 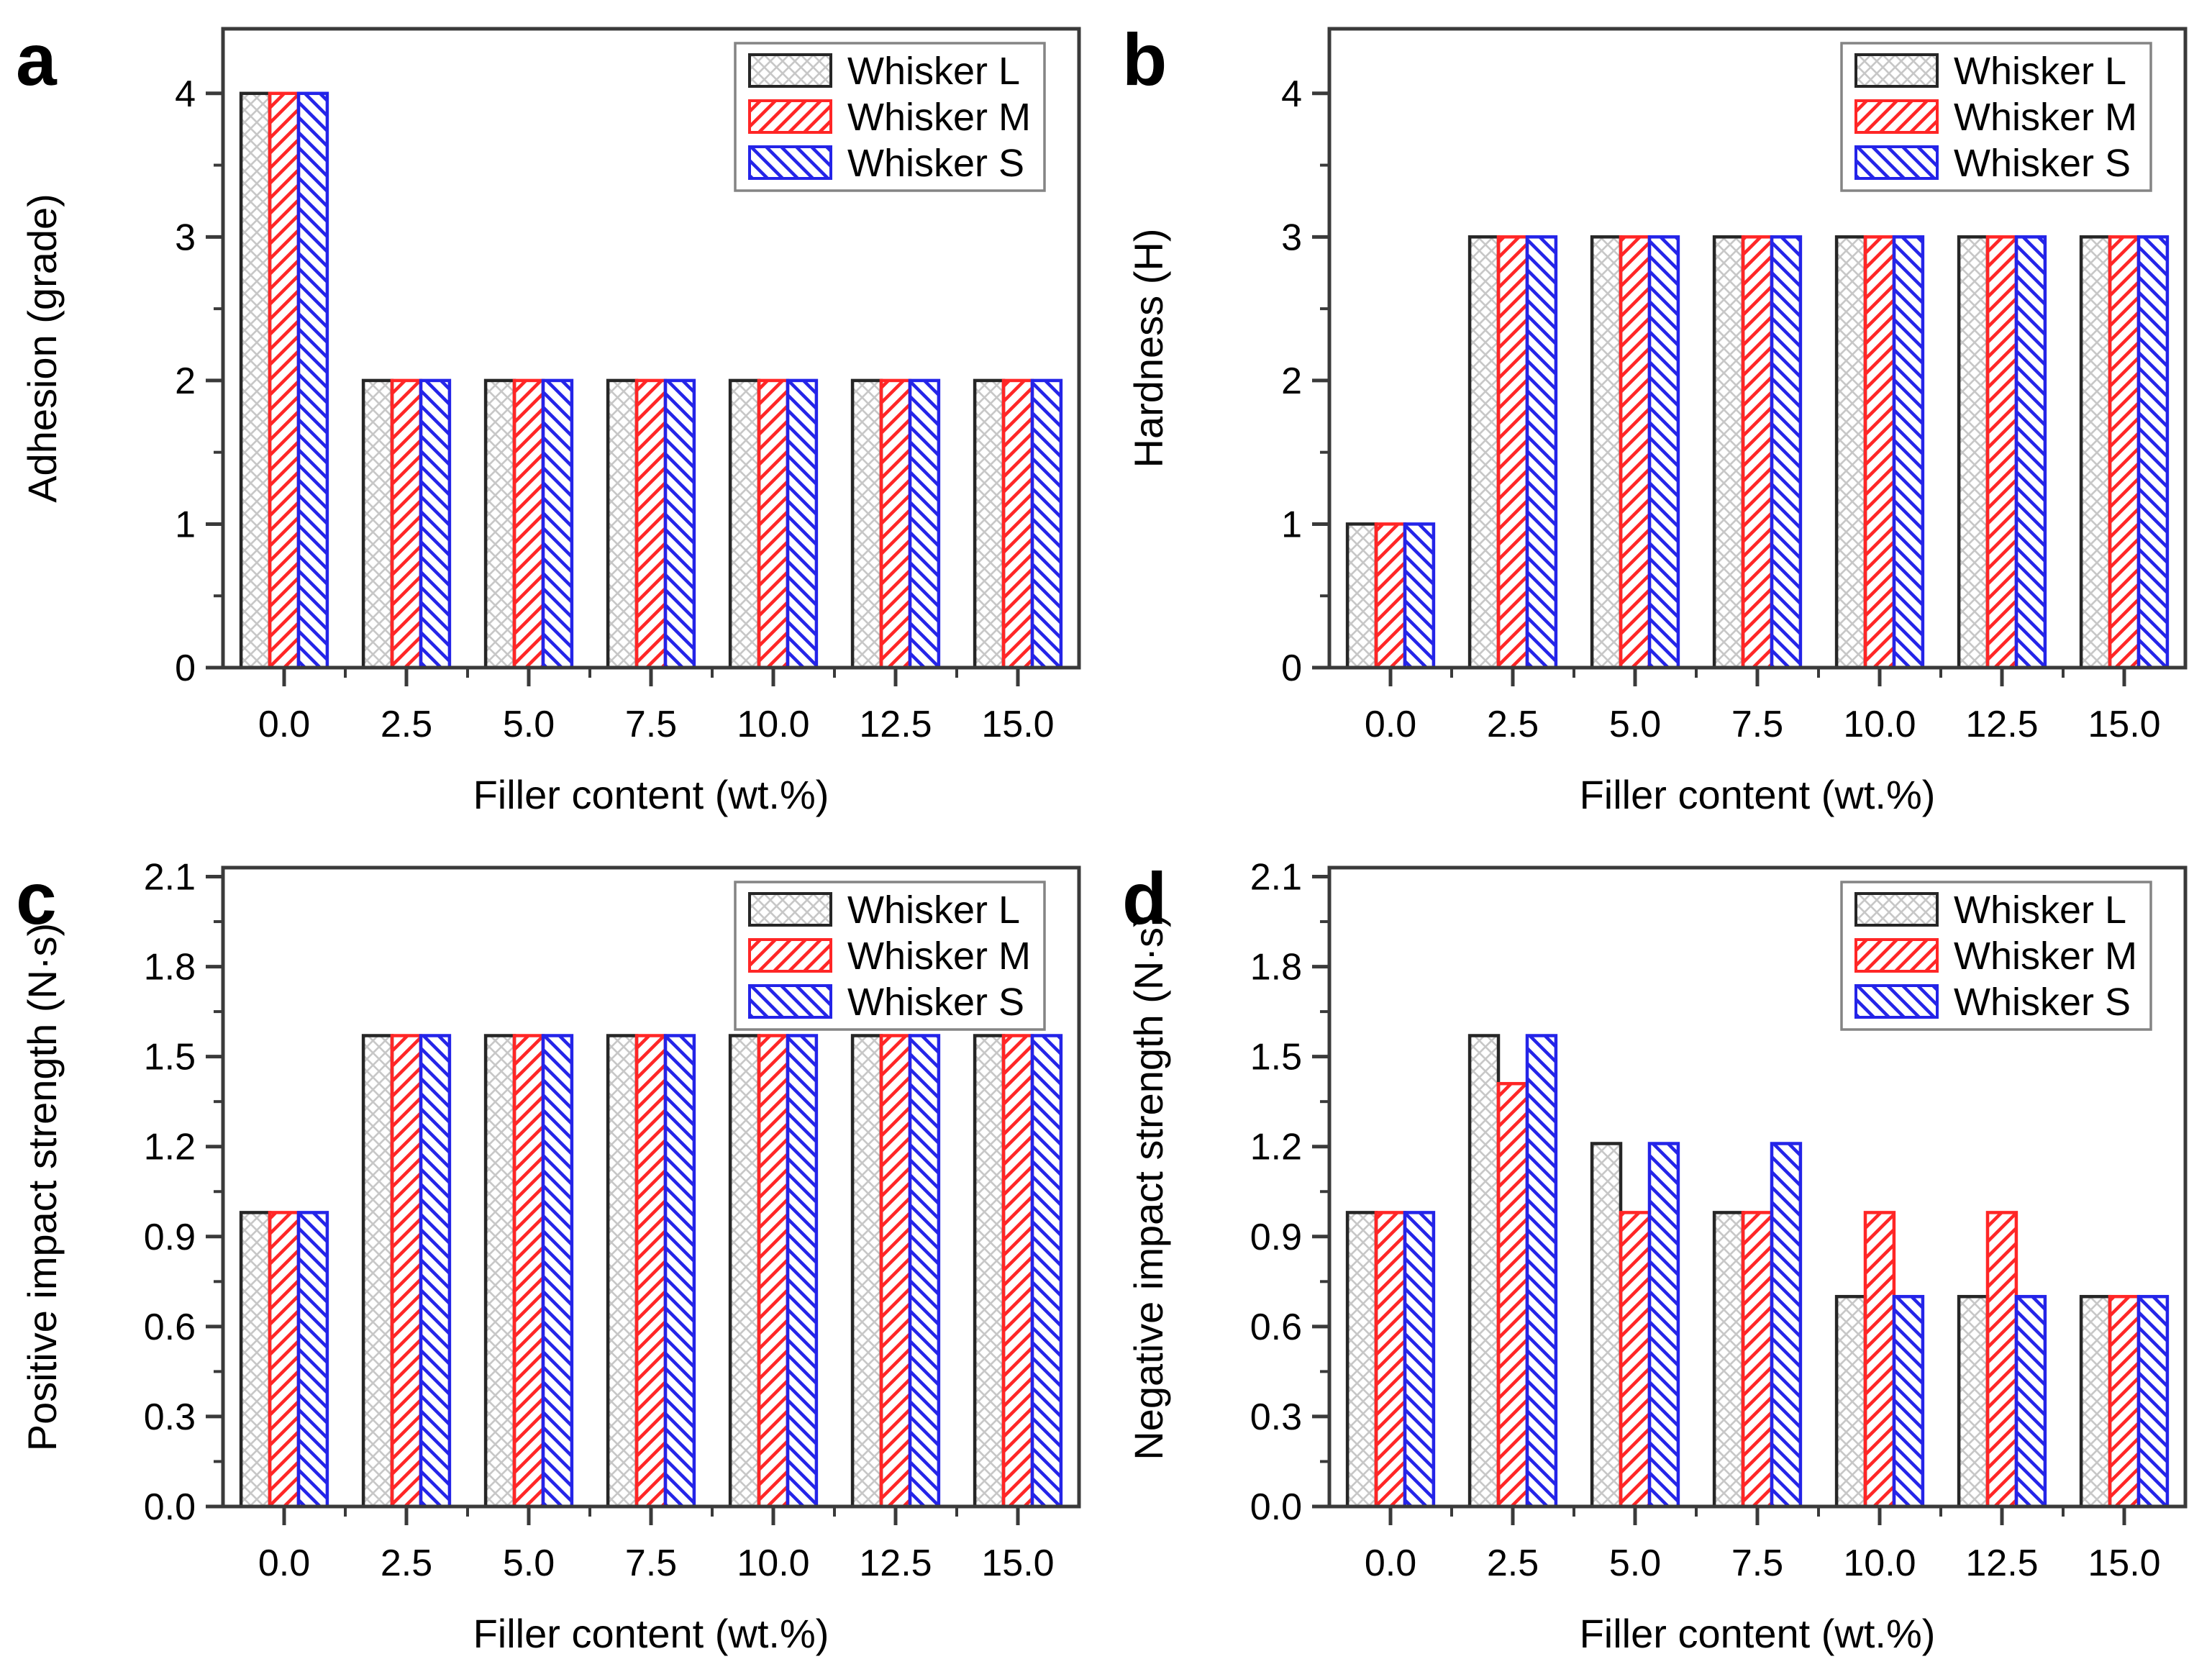 What do you see at coordinates (1291, 524) in the screenshot?
I see `y-tick-label: 1` at bounding box center [1291, 524].